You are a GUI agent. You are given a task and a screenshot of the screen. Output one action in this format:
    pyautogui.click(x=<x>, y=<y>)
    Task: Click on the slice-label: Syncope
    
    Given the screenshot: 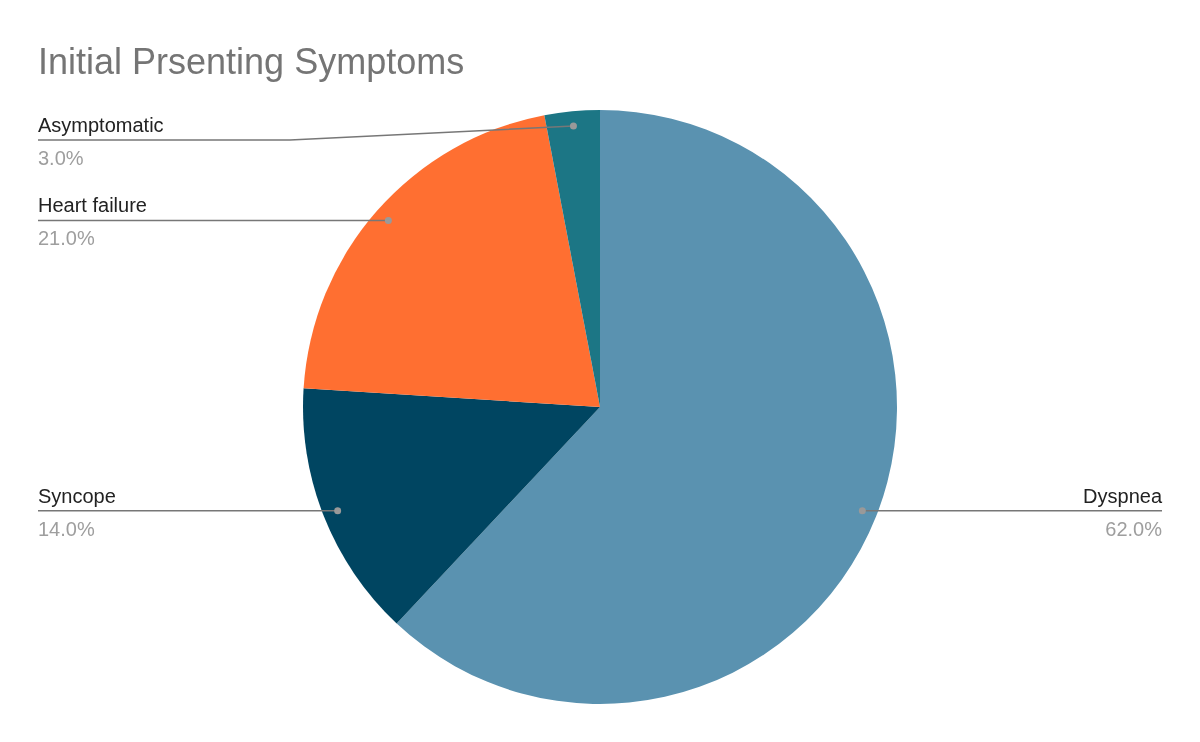 What is the action you would take?
    pyautogui.click(x=77, y=495)
    